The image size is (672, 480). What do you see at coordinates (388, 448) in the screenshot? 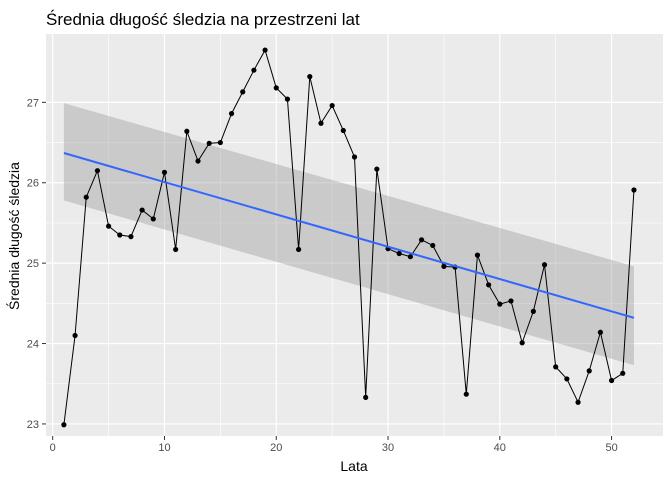
I see `x-tick-label: 30` at bounding box center [388, 448].